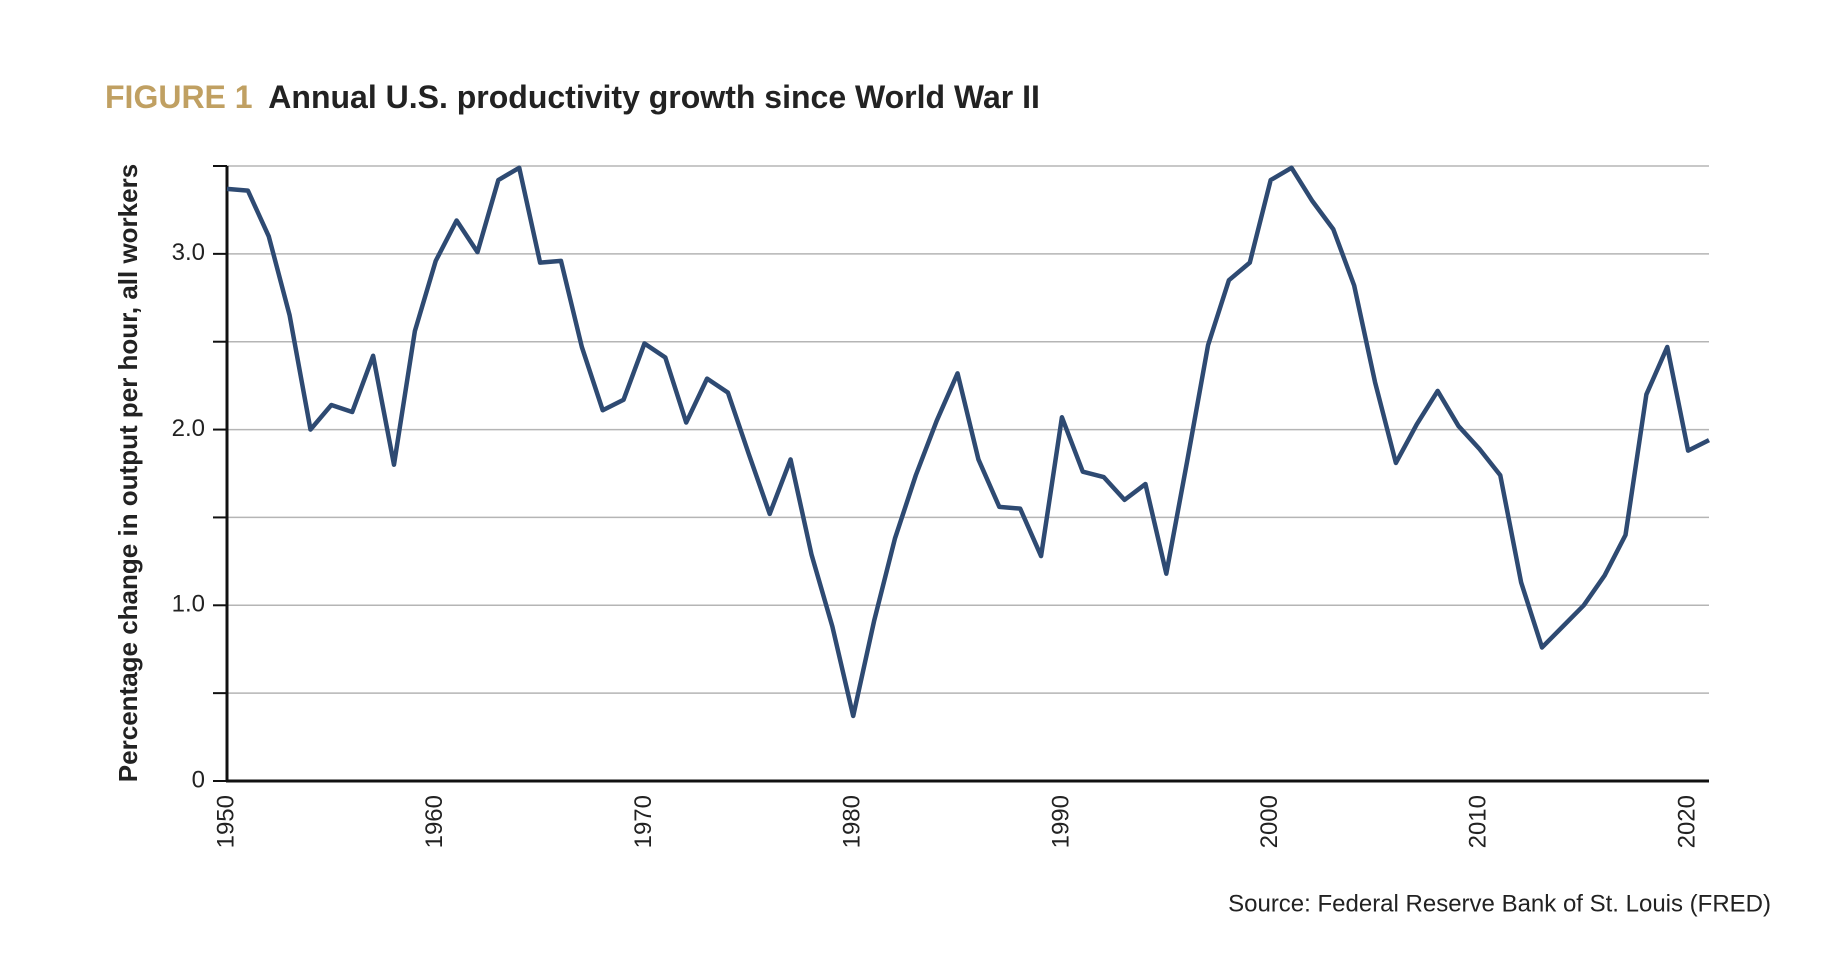 The image size is (1842, 980). What do you see at coordinates (188, 604) in the screenshot?
I see `y-tick-label: 1.0` at bounding box center [188, 604].